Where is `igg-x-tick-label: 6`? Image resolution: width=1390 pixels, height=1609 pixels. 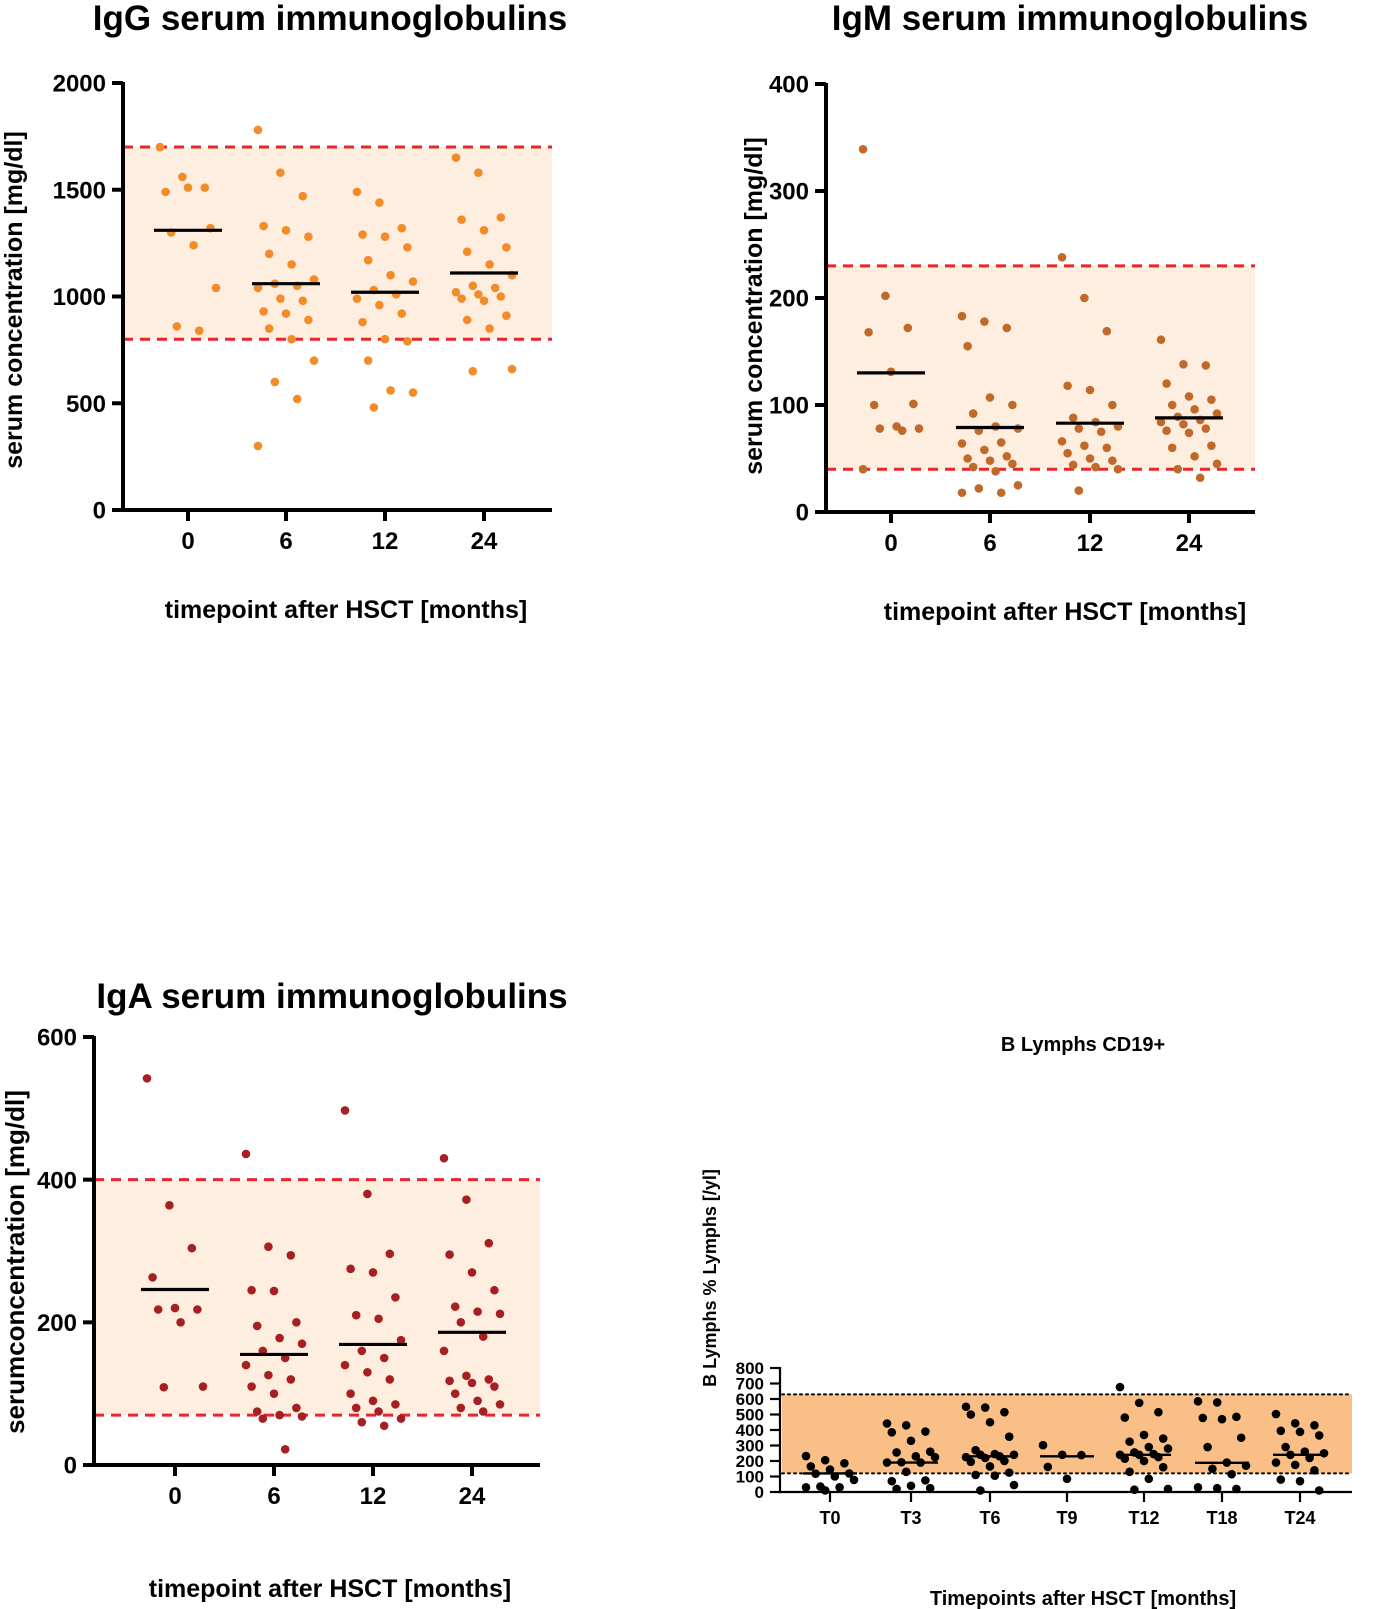 igg-x-tick-label: 6 is located at coordinates (285, 541).